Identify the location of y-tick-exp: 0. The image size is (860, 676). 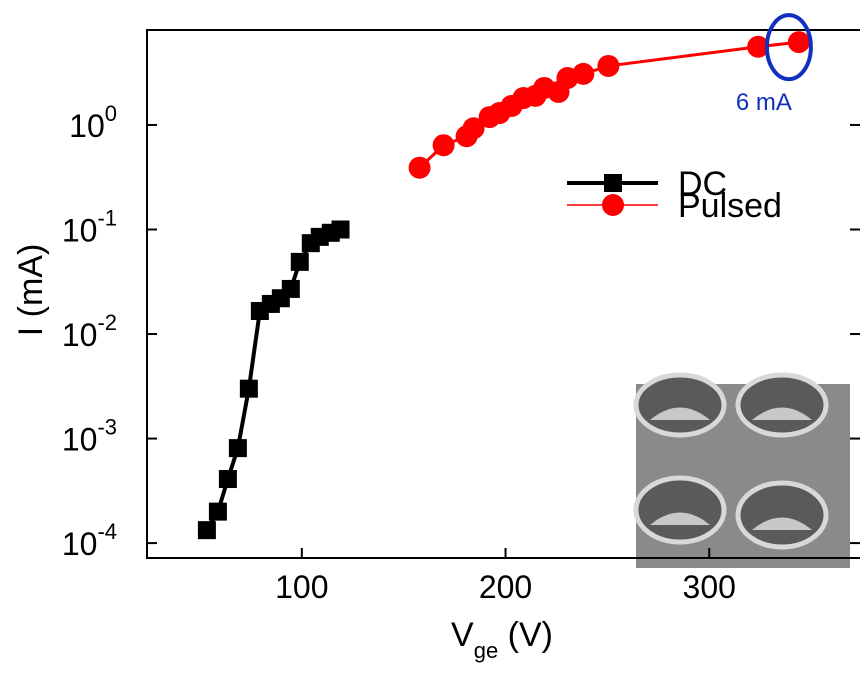
(111, 113).